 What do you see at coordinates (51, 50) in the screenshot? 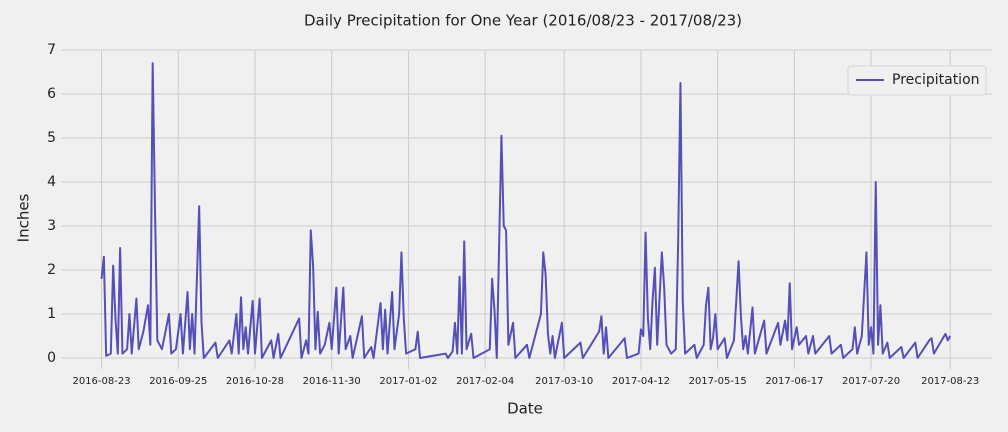
I see `y-tick-label: 7` at bounding box center [51, 50].